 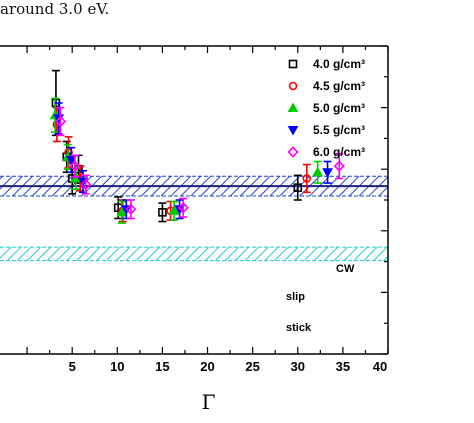 What do you see at coordinates (339, 130) in the screenshot?
I see `legend-label: 5.5 g/cm³` at bounding box center [339, 130].